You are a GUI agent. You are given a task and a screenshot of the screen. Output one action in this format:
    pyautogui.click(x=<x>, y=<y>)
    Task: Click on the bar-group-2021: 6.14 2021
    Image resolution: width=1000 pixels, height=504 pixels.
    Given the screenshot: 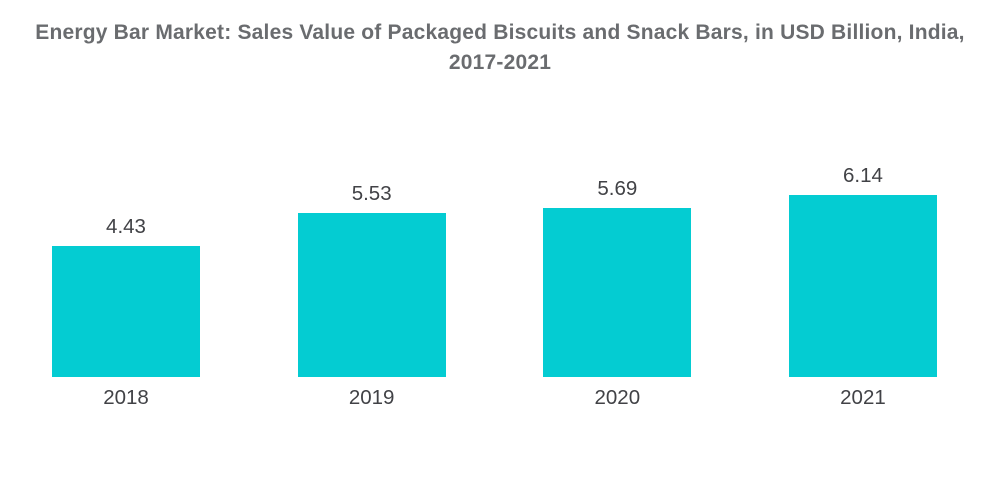 What is the action you would take?
    pyautogui.click(x=862, y=244)
    